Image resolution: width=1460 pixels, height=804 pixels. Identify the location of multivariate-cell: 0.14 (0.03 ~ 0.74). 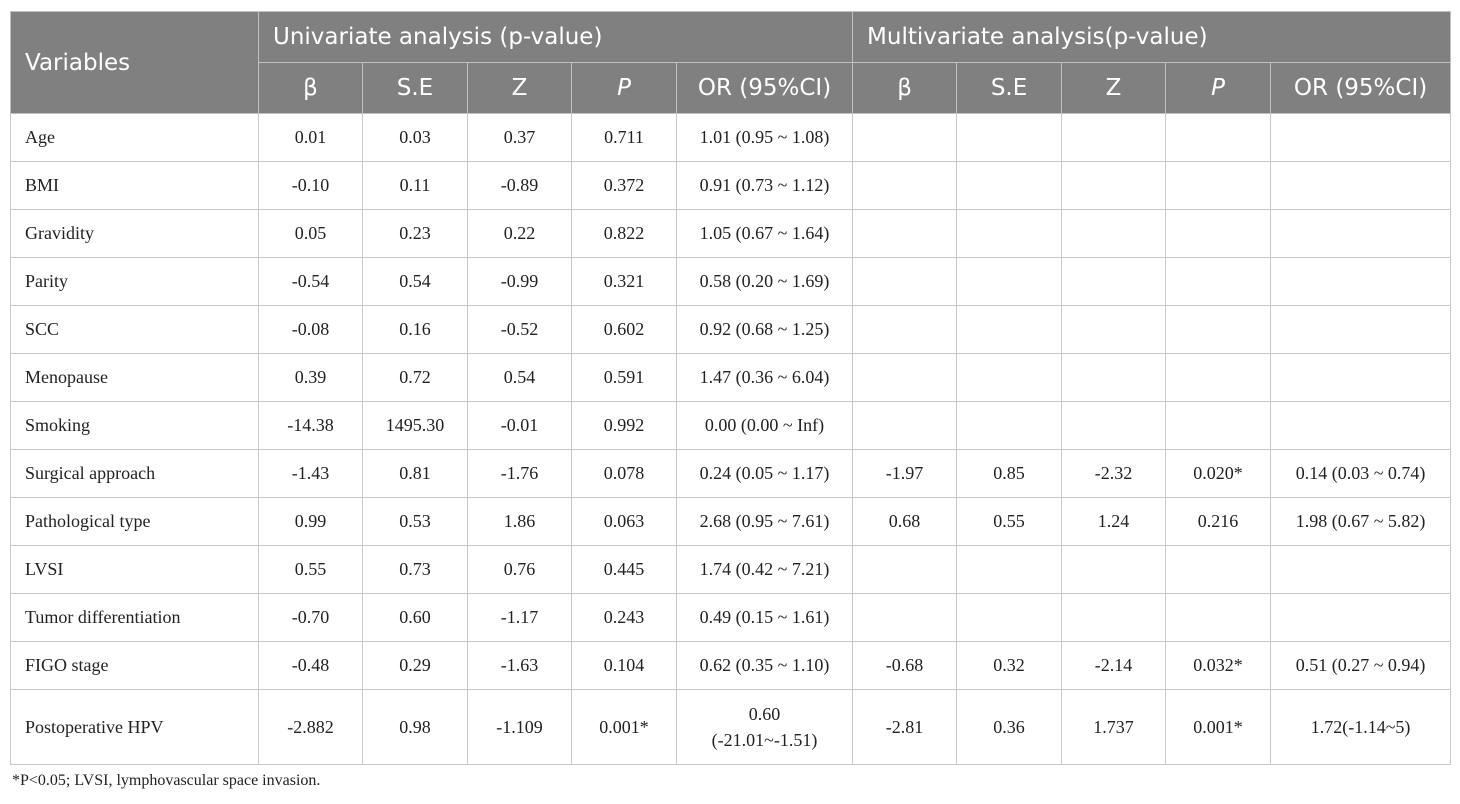
(1361, 473).